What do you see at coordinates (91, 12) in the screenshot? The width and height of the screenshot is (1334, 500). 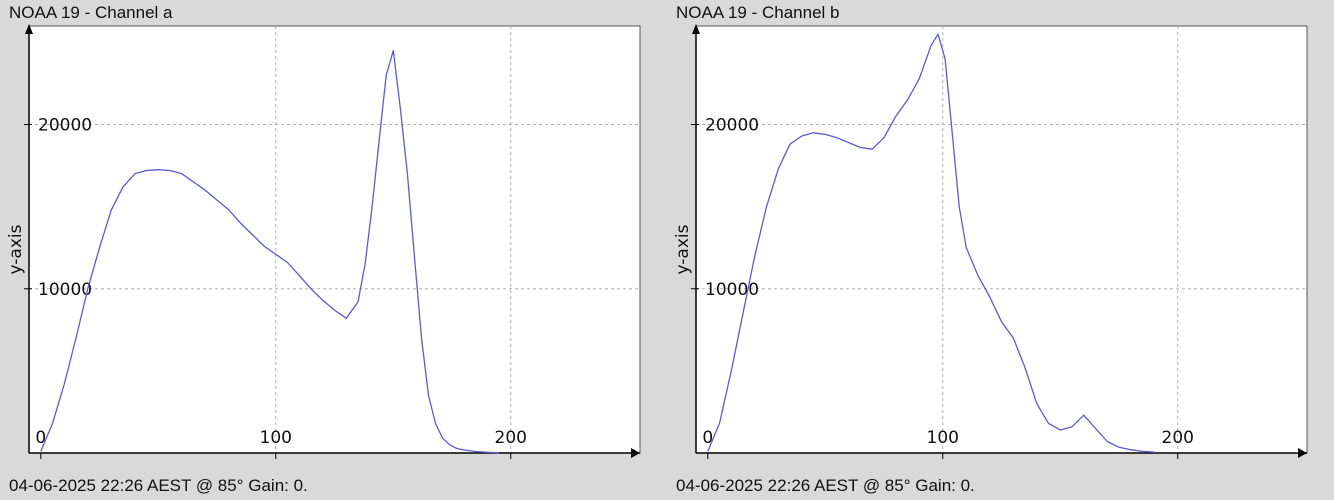 I see `chart-title: NOAA 19 - Channel a` at bounding box center [91, 12].